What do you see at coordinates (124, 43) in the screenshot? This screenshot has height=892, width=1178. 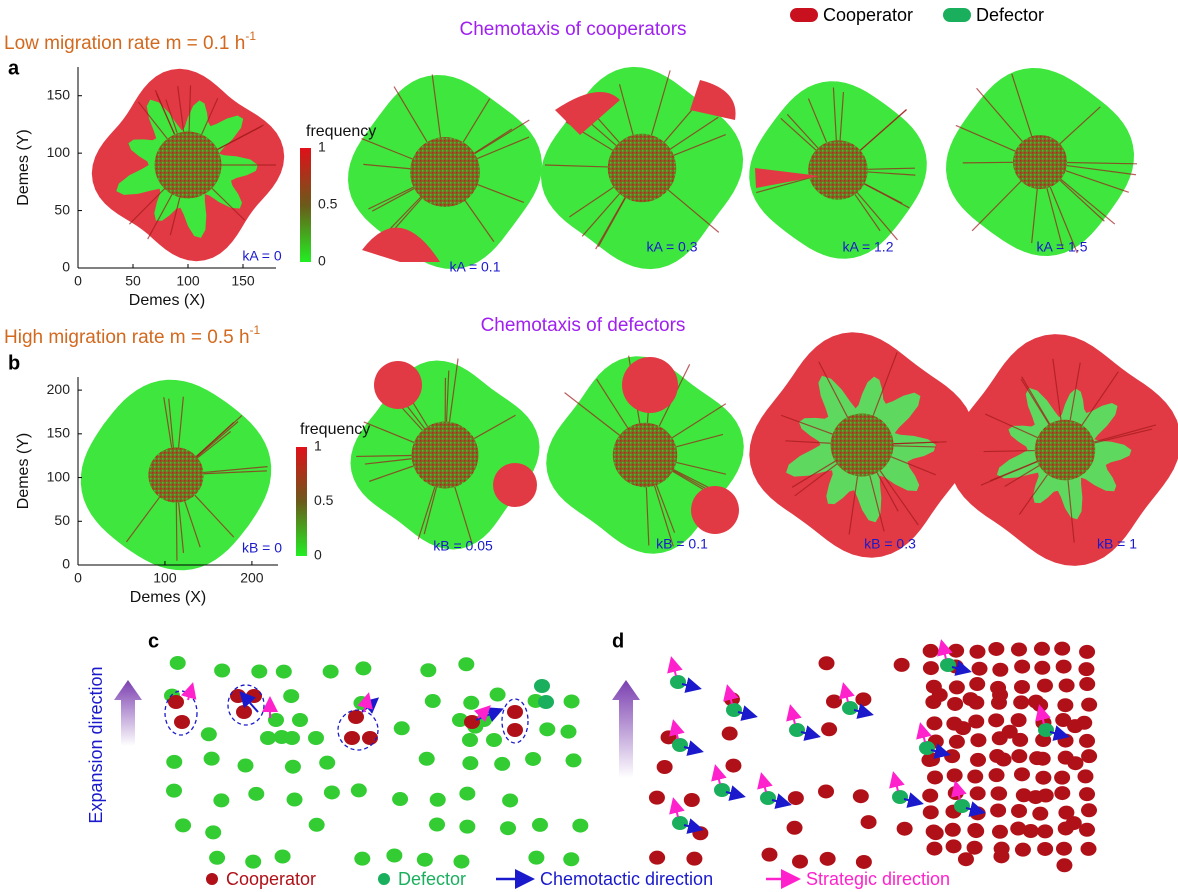 I see `heading-text: Low migration rate m = 0.1 h` at bounding box center [124, 43].